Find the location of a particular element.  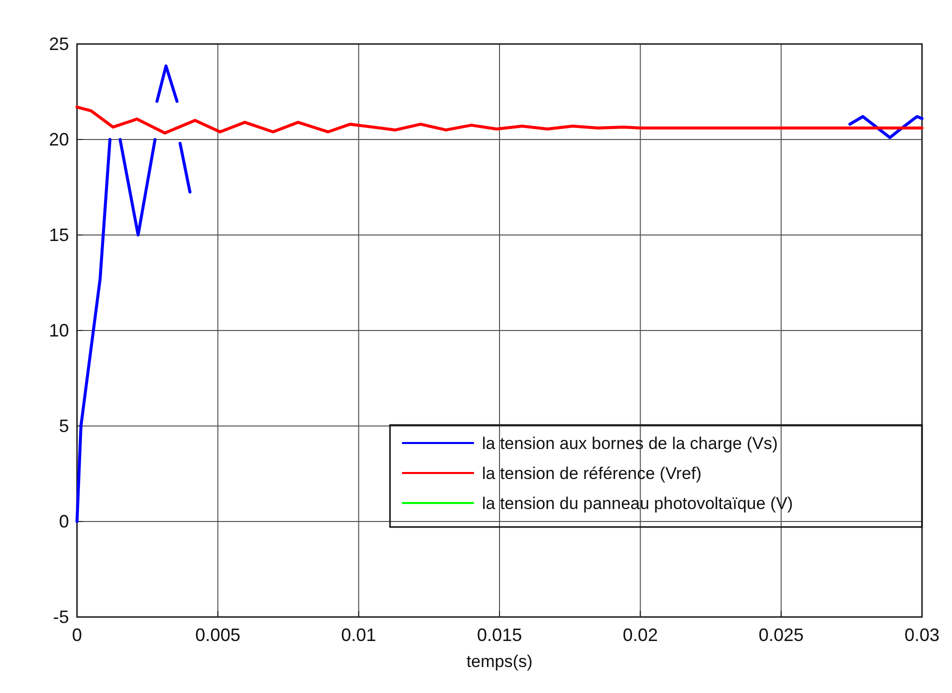

y-tick-label: 10 is located at coordinates (58, 330).